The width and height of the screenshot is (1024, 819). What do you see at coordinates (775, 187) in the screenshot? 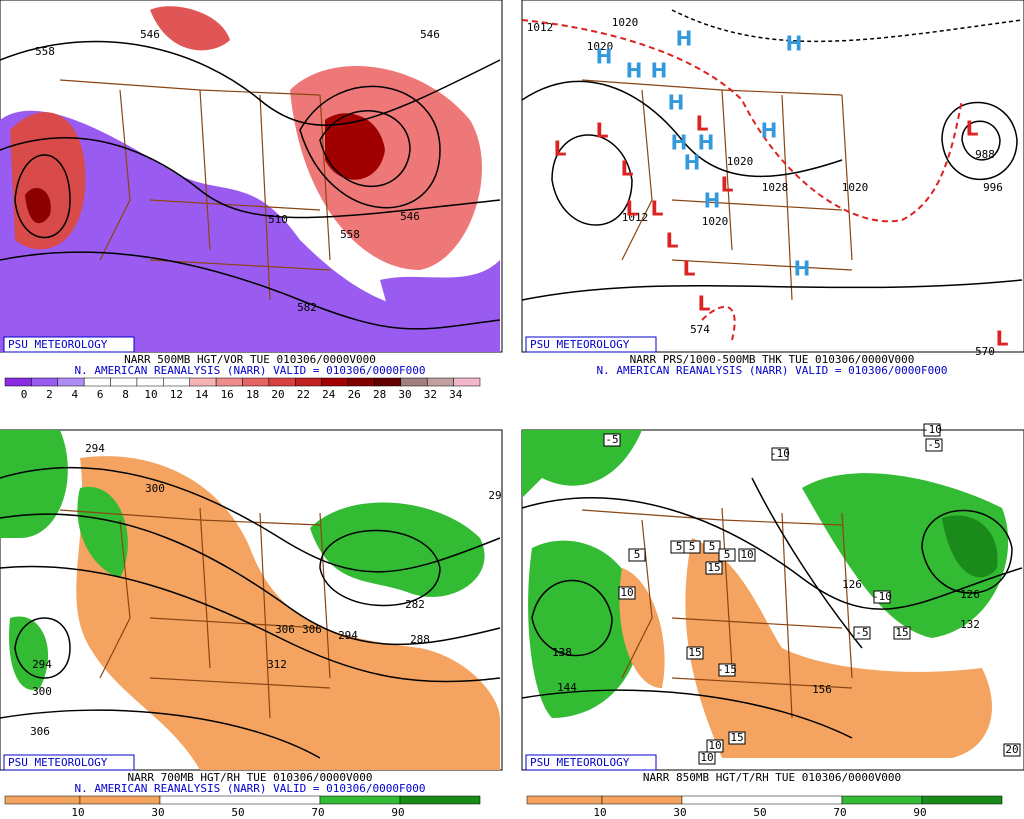
I see `contour-label: 1028` at bounding box center [775, 187].